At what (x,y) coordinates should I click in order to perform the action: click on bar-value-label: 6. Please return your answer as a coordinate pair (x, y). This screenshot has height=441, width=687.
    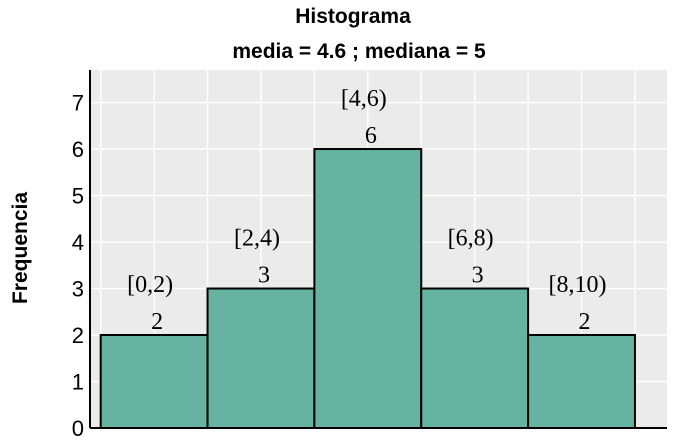
    Looking at the image, I should click on (371, 136).